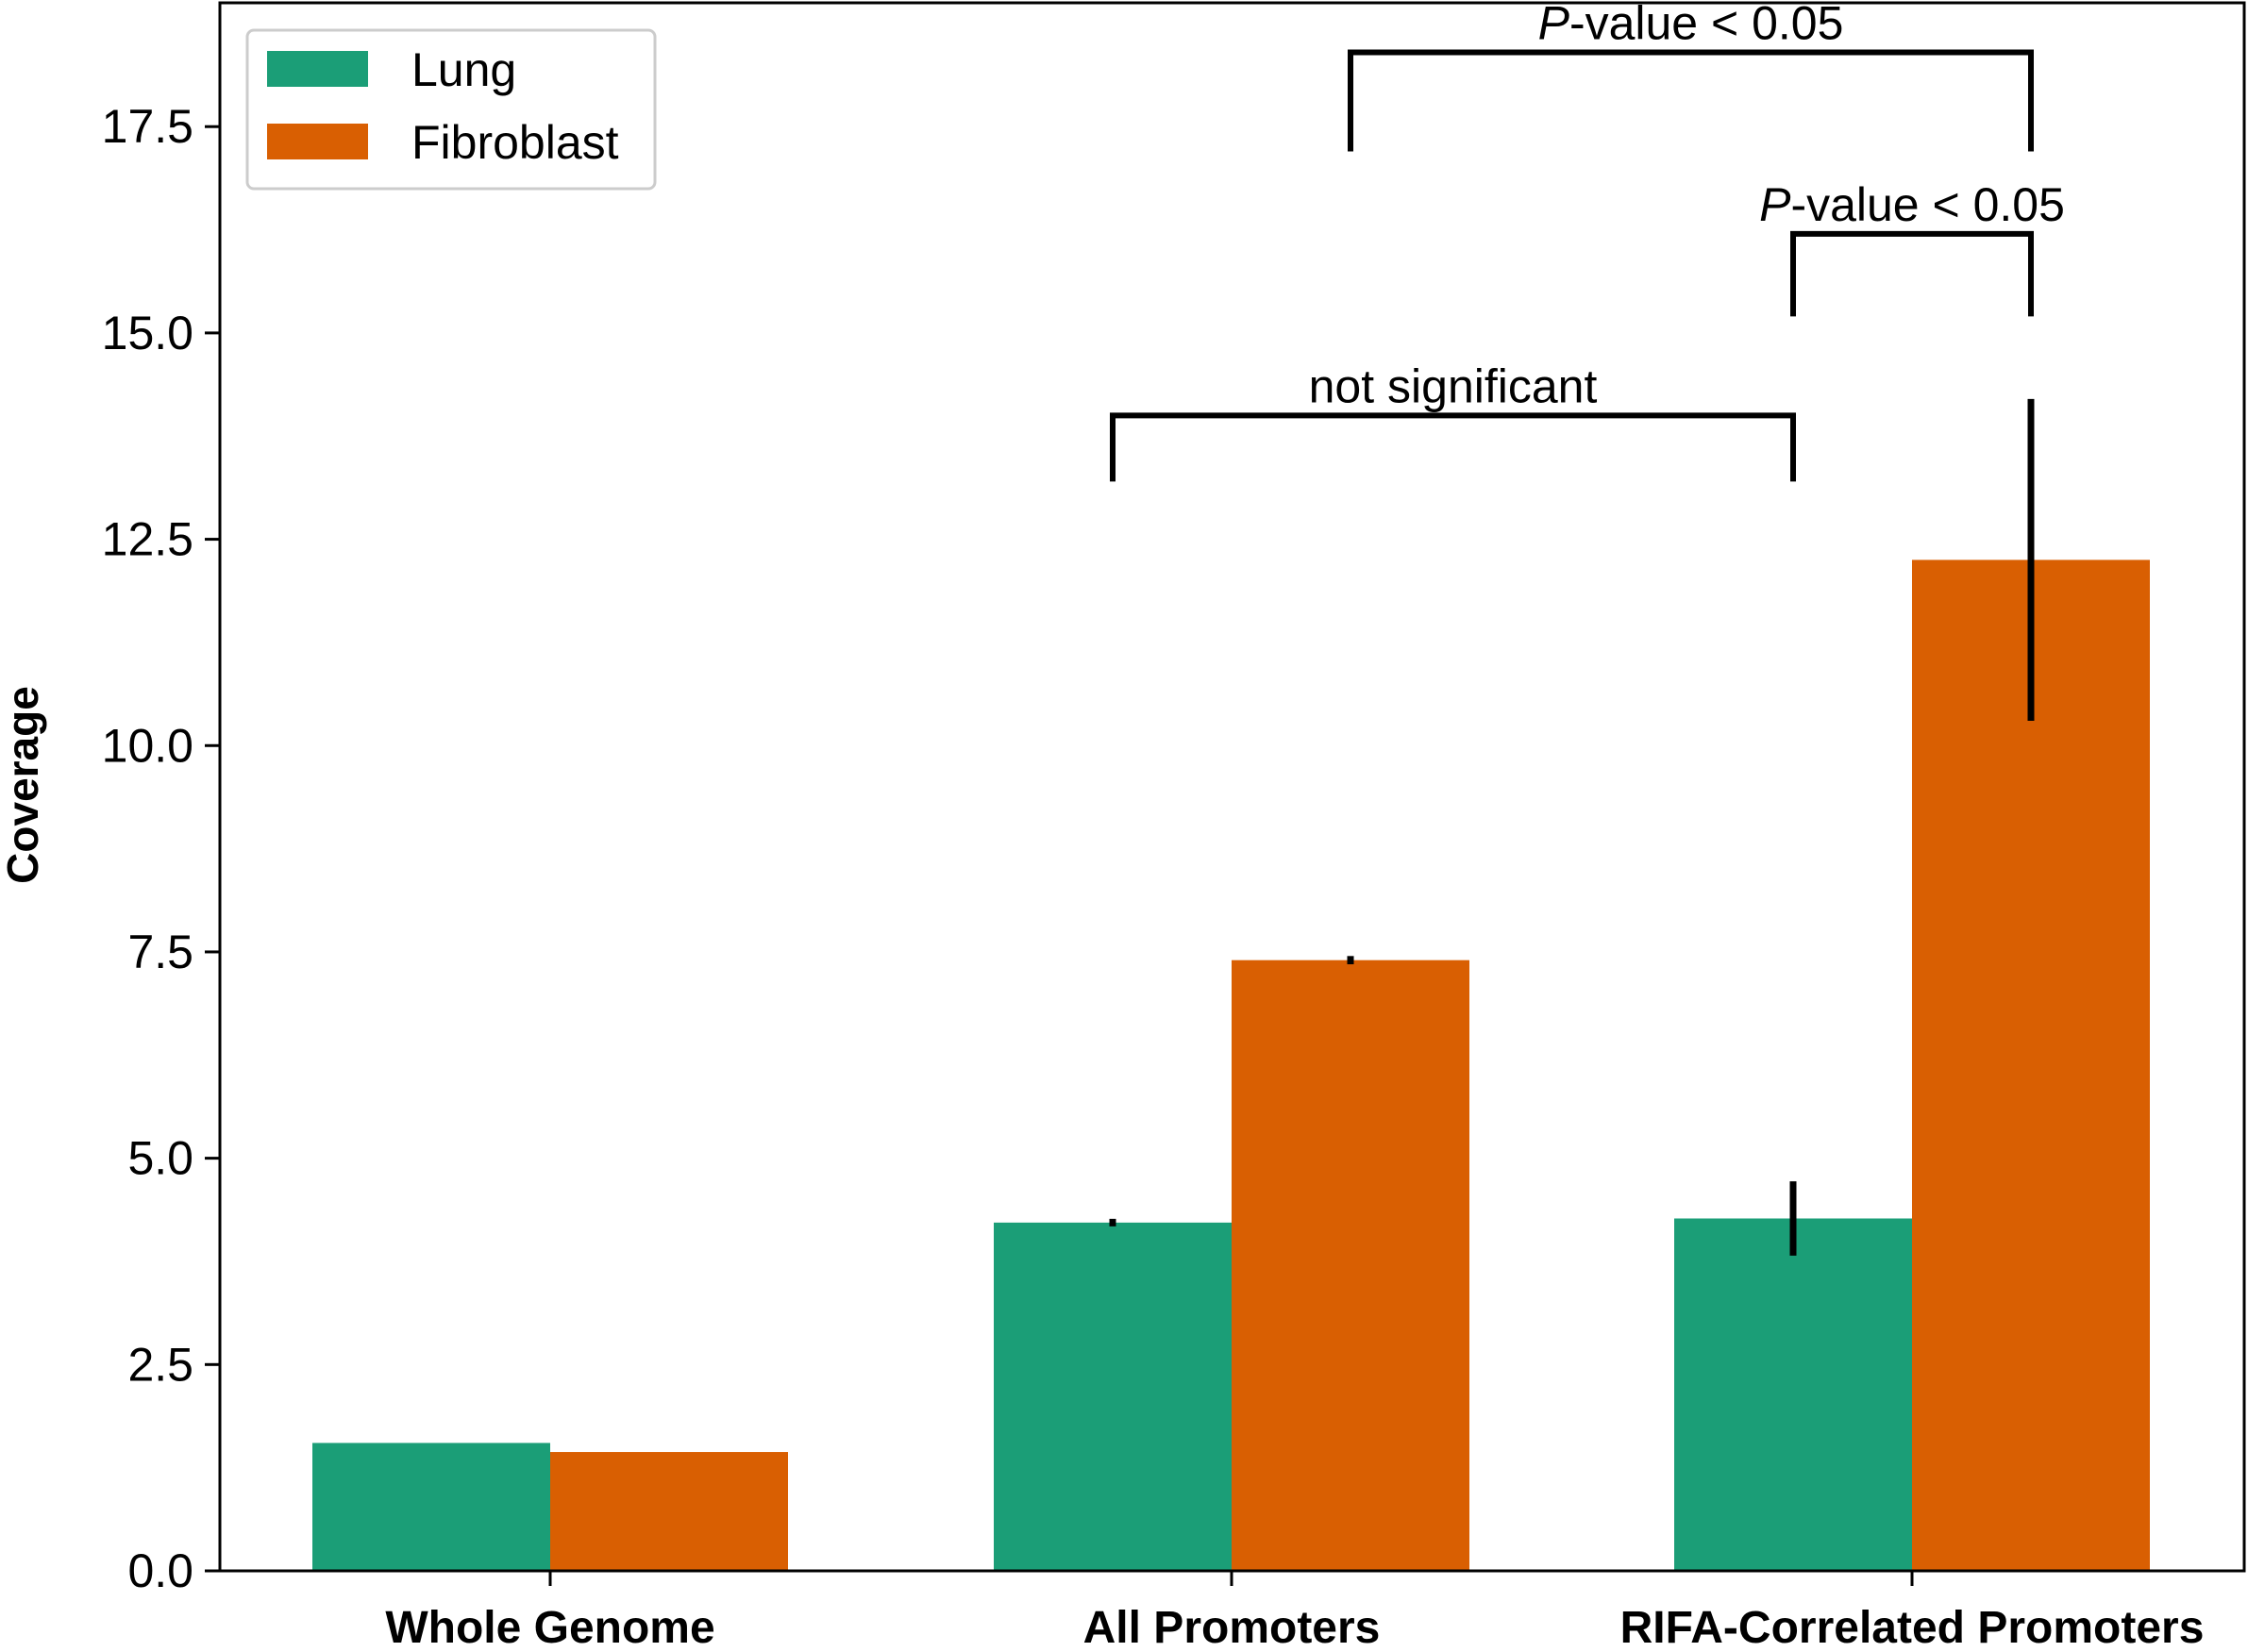  I want to click on x-category-label-1: Whole Genome, so click(549, 1625).